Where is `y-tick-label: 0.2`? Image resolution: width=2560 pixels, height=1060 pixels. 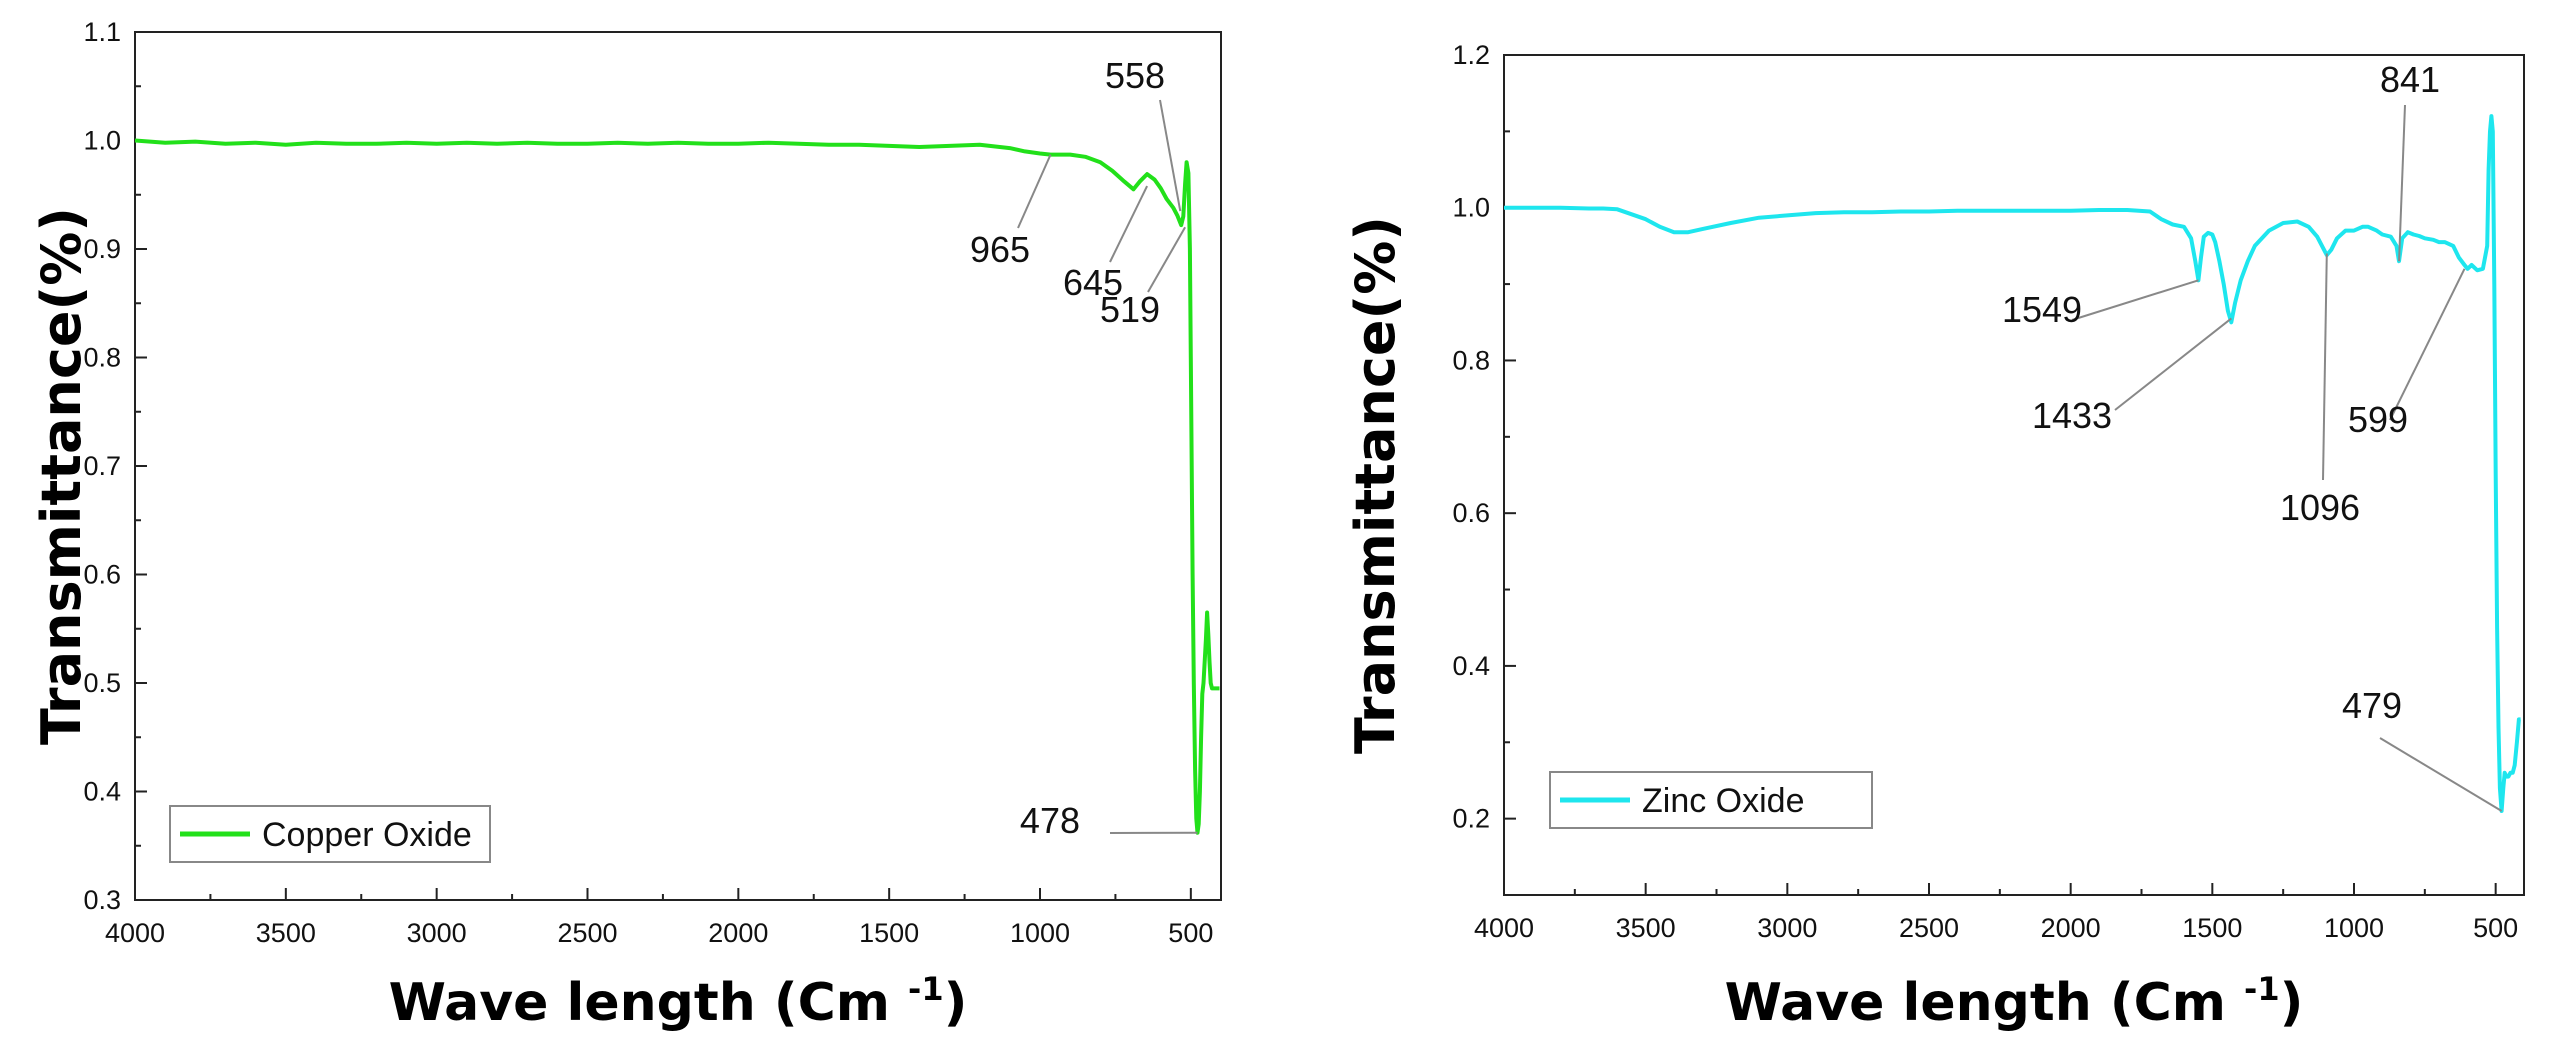 y-tick-label: 0.2 is located at coordinates (1471, 819).